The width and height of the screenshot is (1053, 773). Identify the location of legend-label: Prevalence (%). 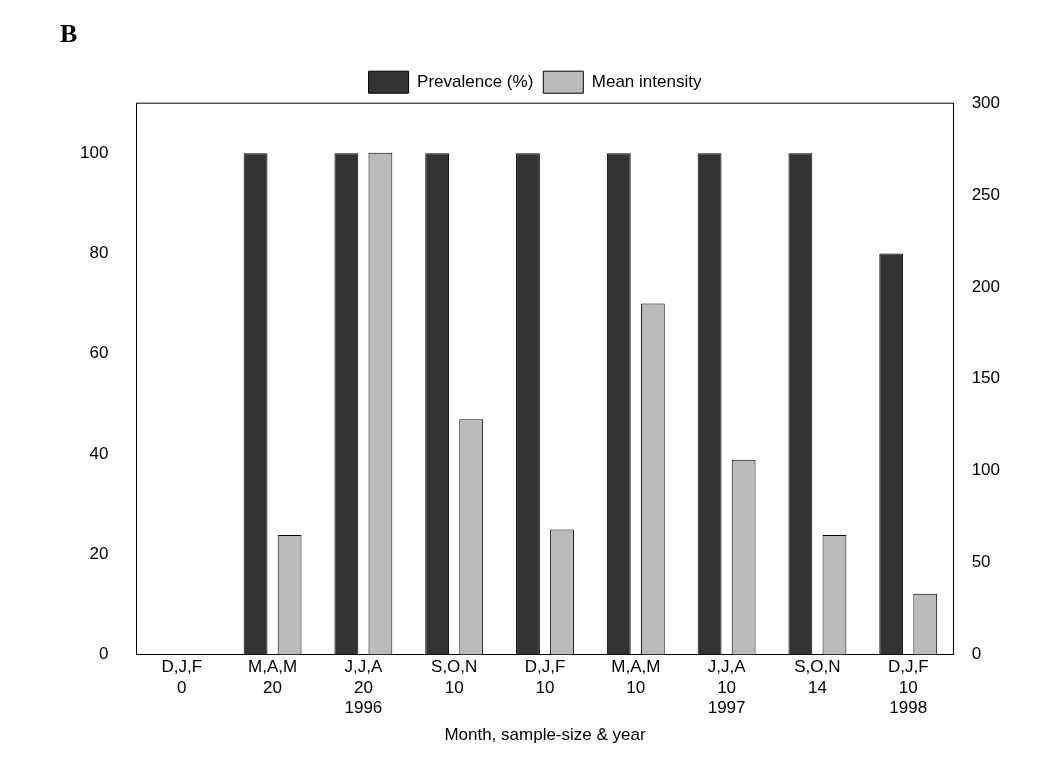
(475, 81).